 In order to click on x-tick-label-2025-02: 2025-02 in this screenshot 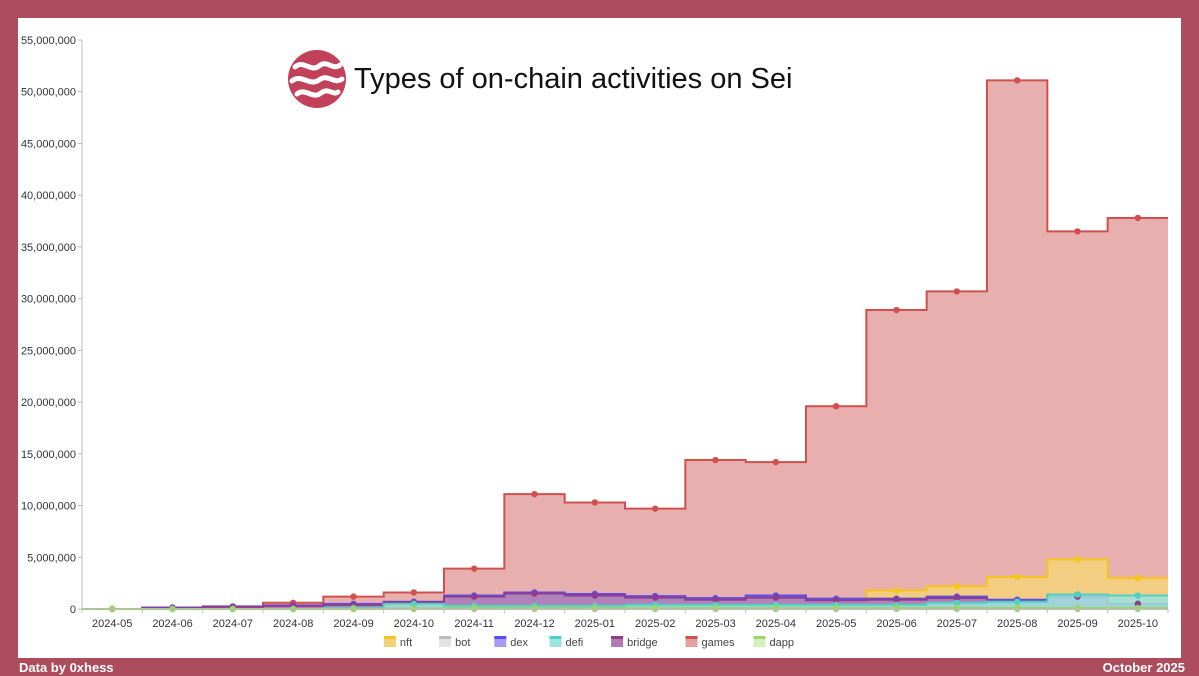, I will do `click(655, 624)`.